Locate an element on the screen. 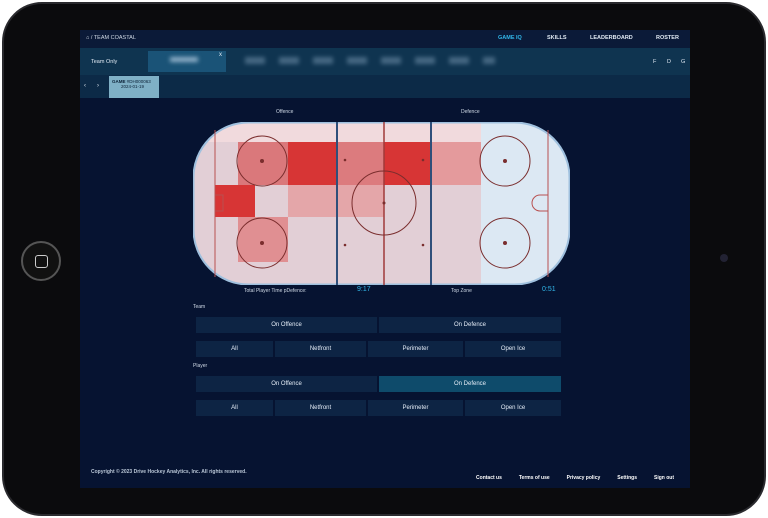 This screenshot has width=768, height=518. game-tab: GAME #DH000063 2024-01-19 is located at coordinates (134, 87).